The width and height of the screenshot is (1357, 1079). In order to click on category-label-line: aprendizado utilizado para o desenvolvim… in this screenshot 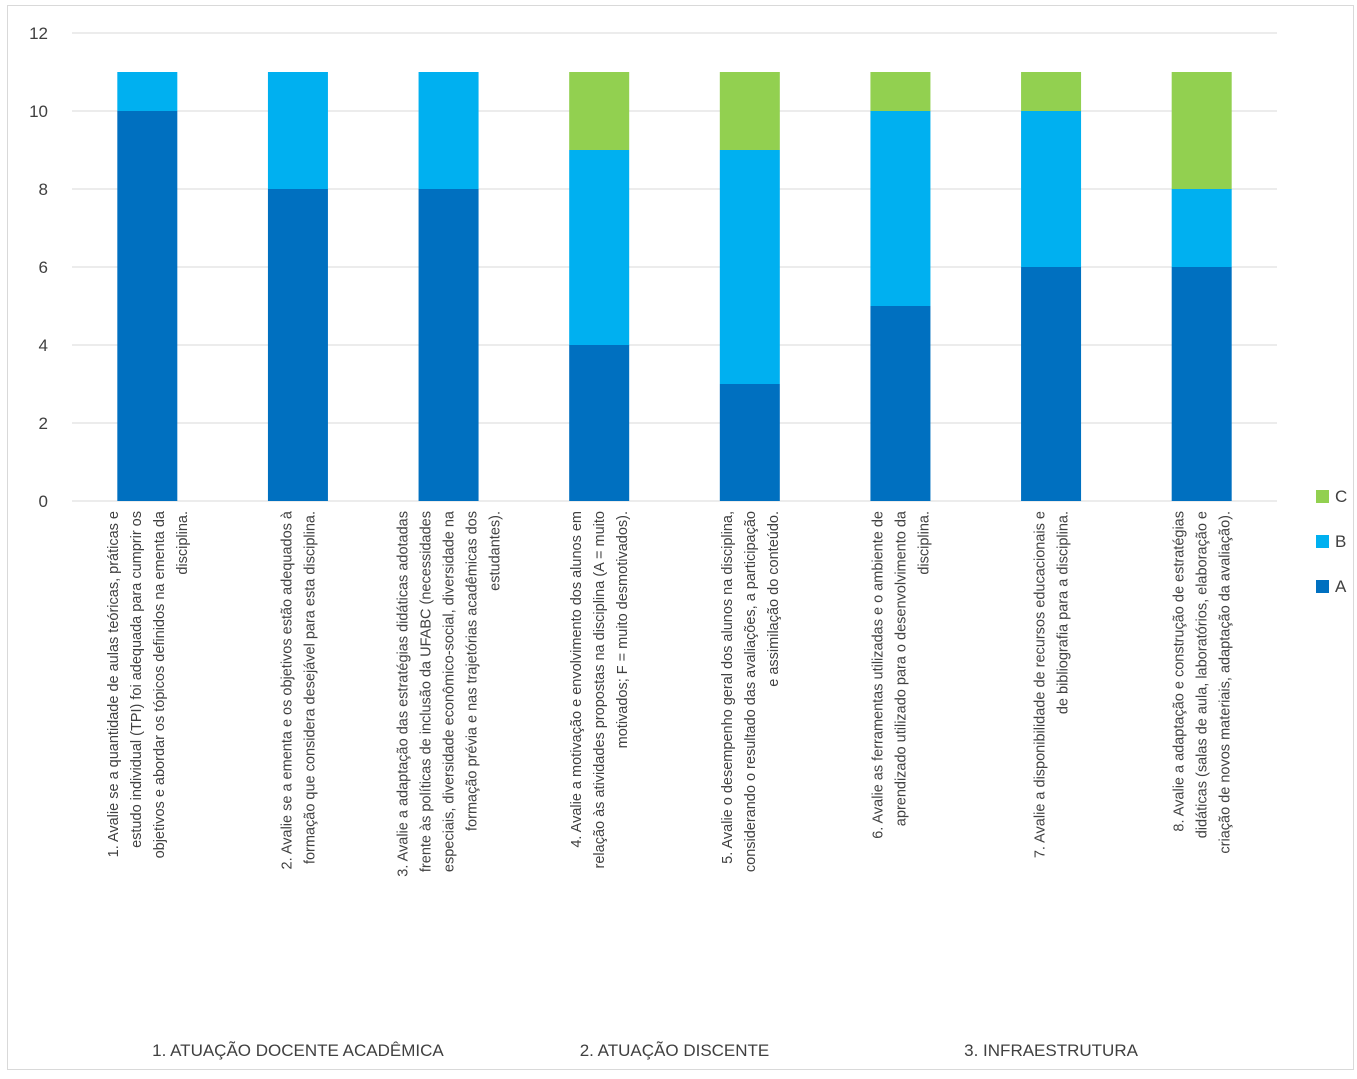, I will do `click(901, 668)`.